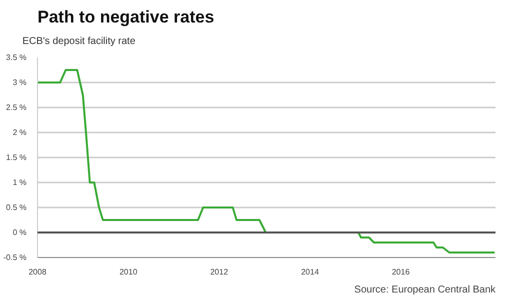  I want to click on y-tick-label: 3 %, so click(19, 82).